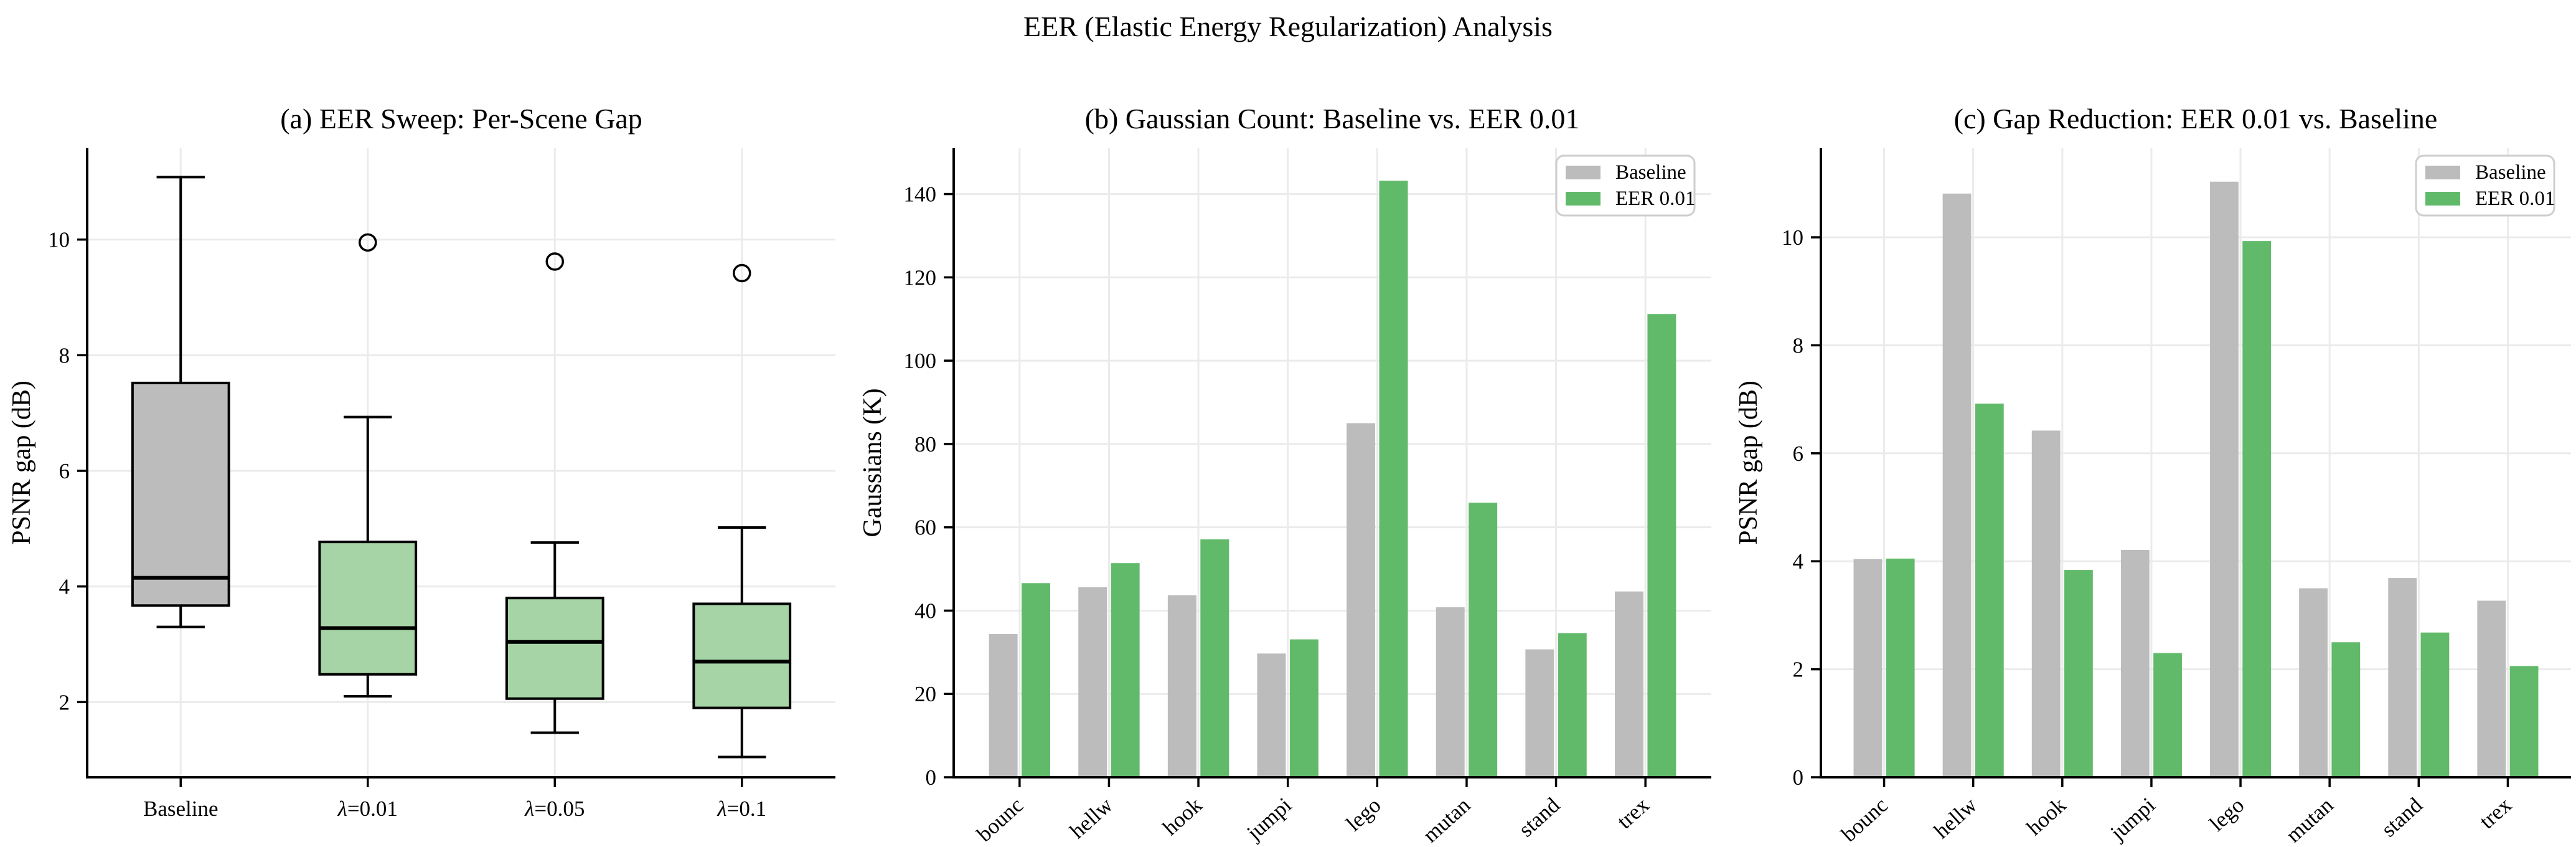 The height and width of the screenshot is (847, 2576). Describe the element at coordinates (181, 809) in the screenshot. I see `x-tick-label: Baseline` at that location.